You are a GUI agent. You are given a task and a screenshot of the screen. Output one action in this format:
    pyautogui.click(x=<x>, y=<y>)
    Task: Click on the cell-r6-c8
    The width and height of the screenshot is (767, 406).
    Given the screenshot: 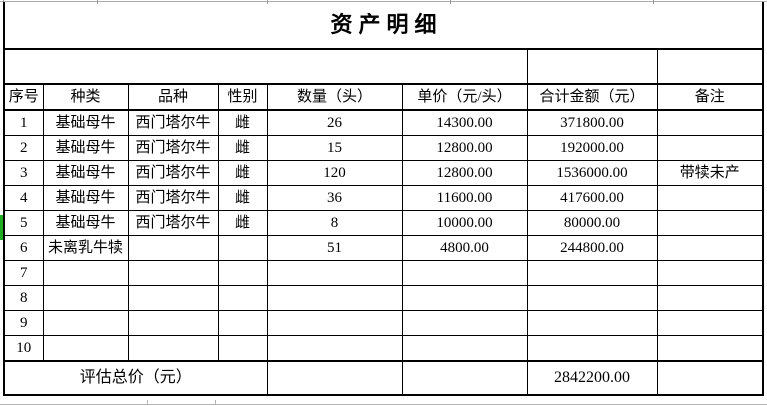 What is the action you would take?
    pyautogui.click(x=710, y=248)
    